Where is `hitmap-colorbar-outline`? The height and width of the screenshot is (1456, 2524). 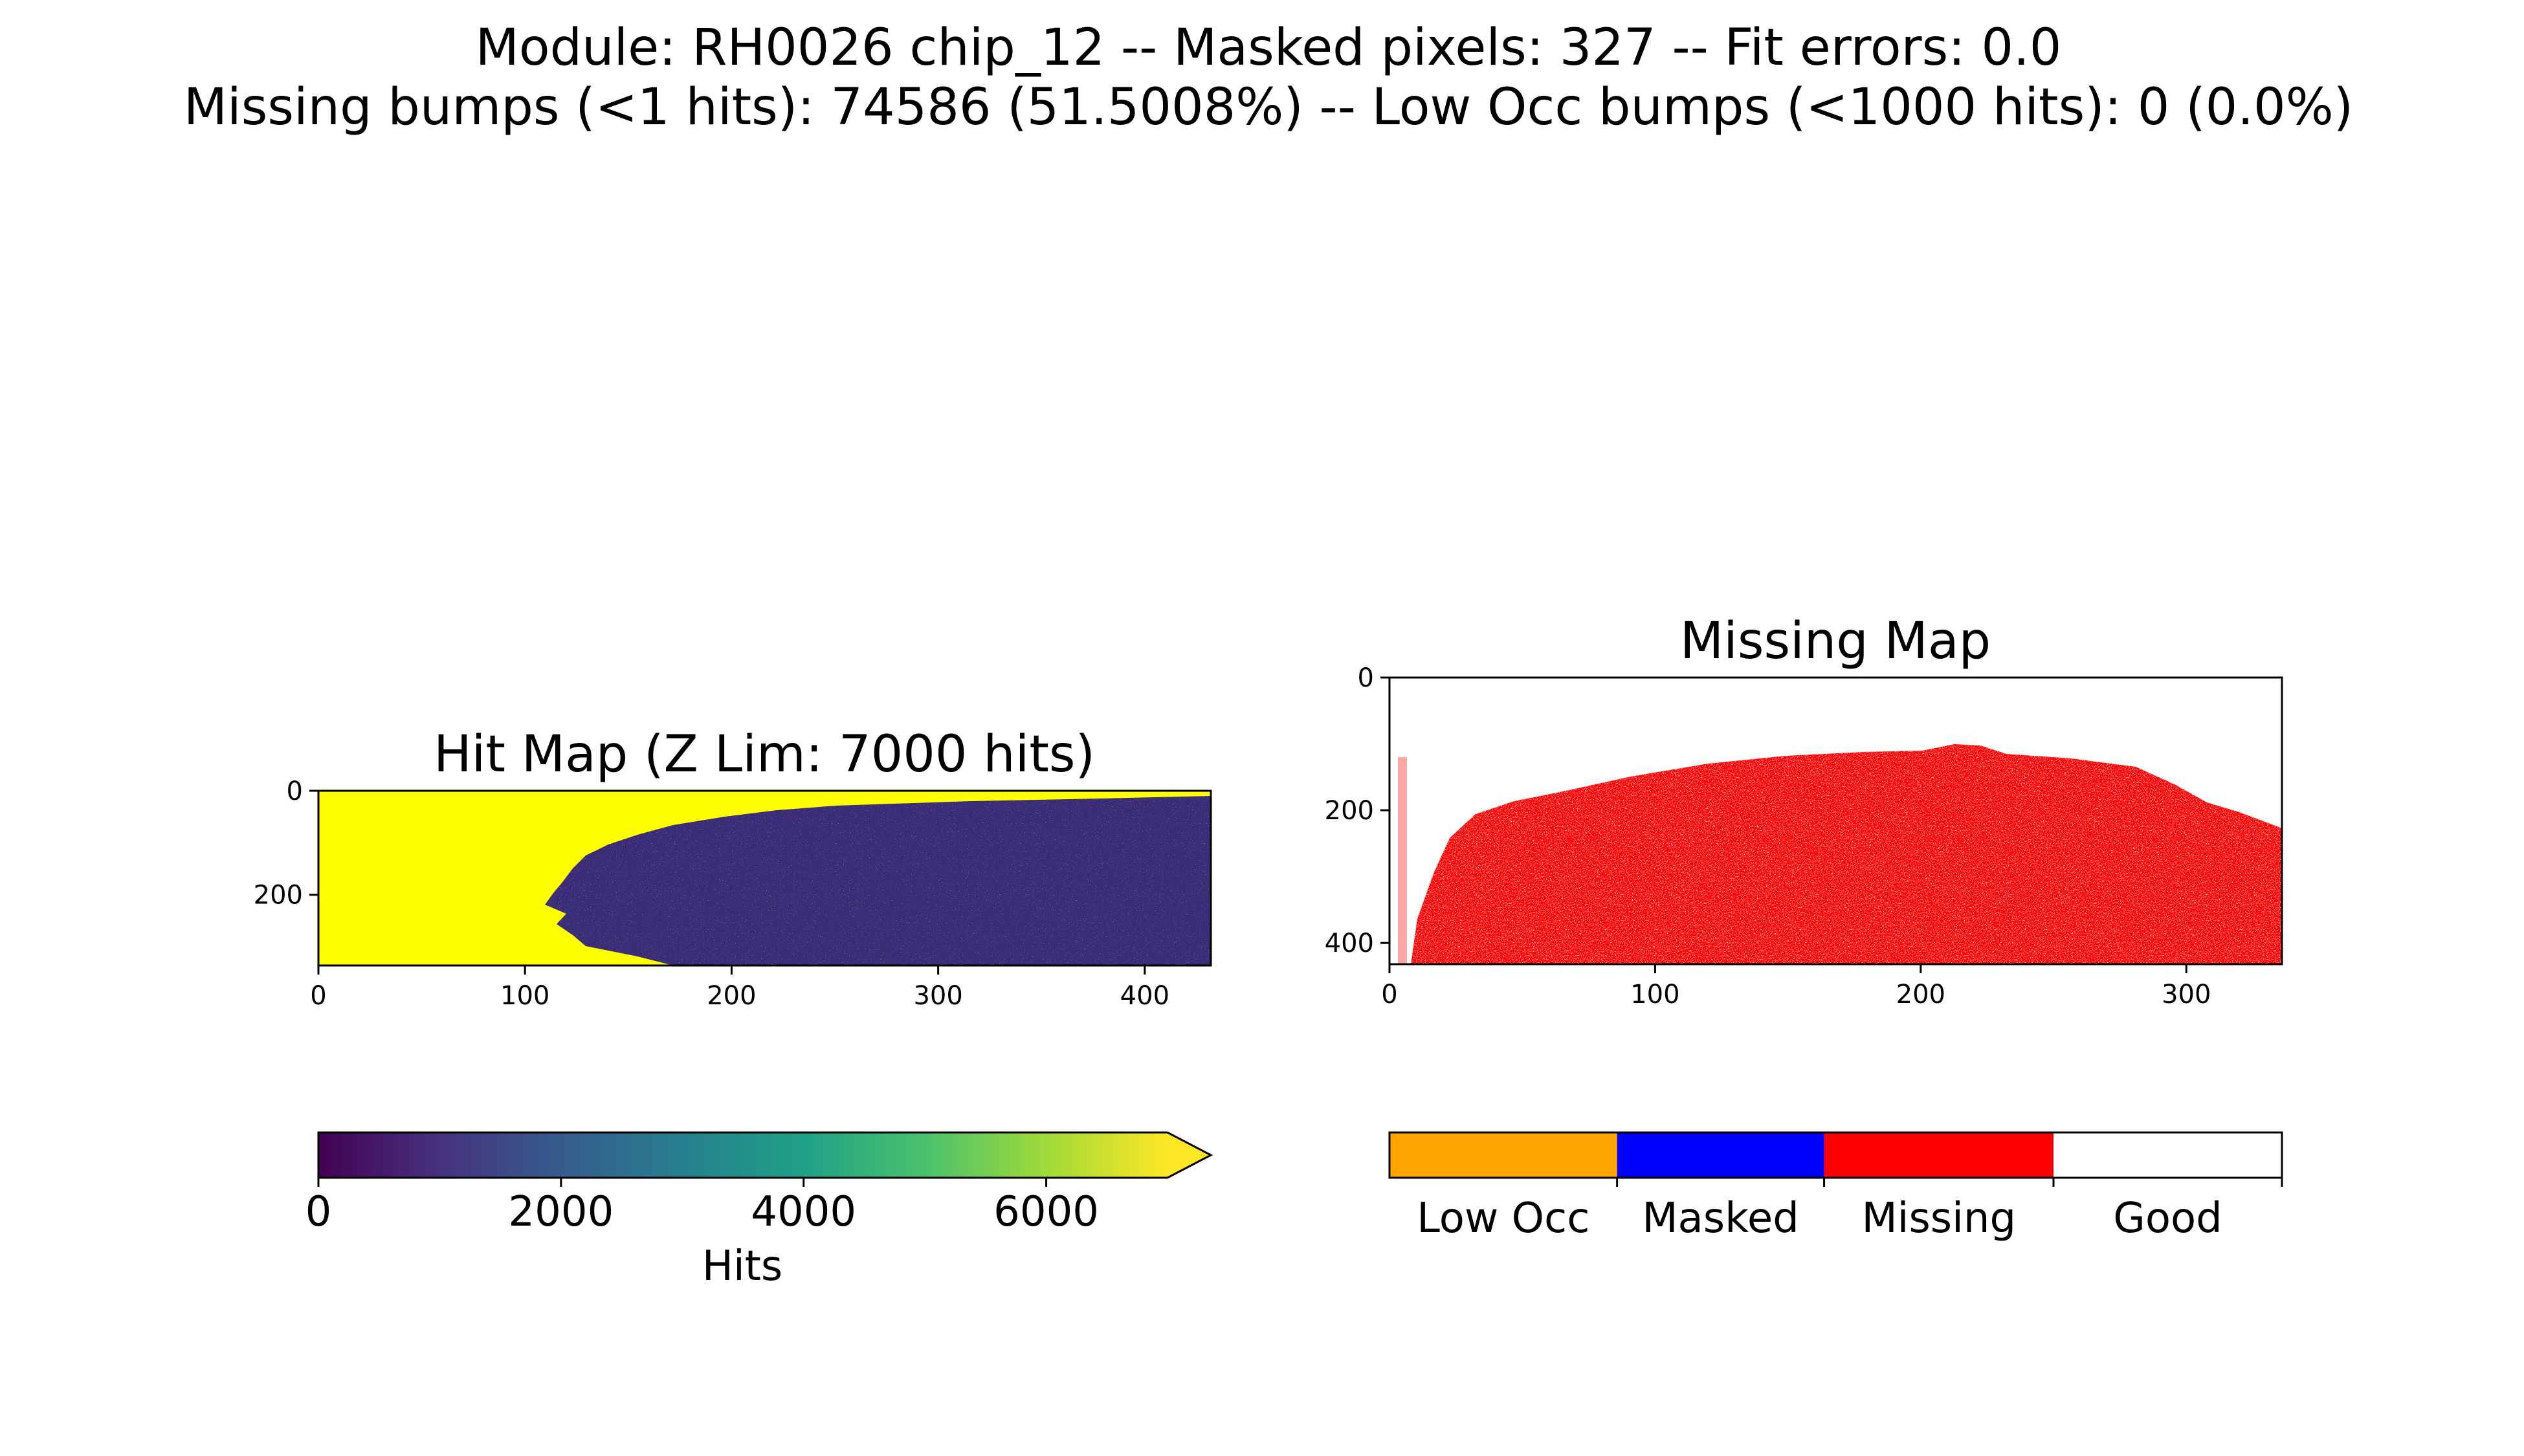 hitmap-colorbar-outline is located at coordinates (765, 1155).